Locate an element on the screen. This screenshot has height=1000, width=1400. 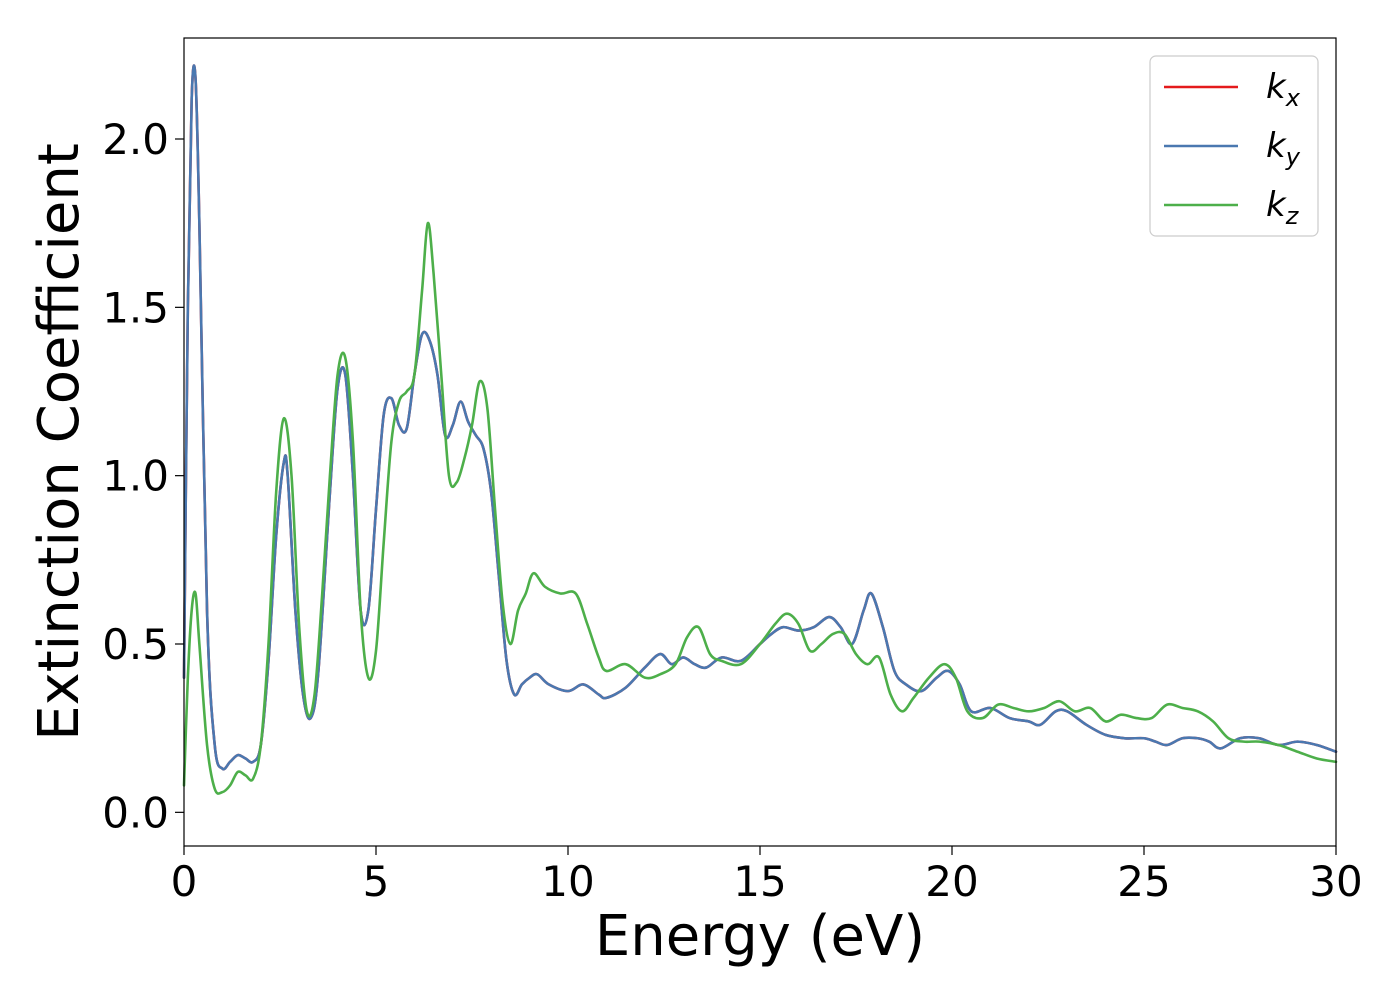
x-tick-label: 5 is located at coordinates (376, 881).